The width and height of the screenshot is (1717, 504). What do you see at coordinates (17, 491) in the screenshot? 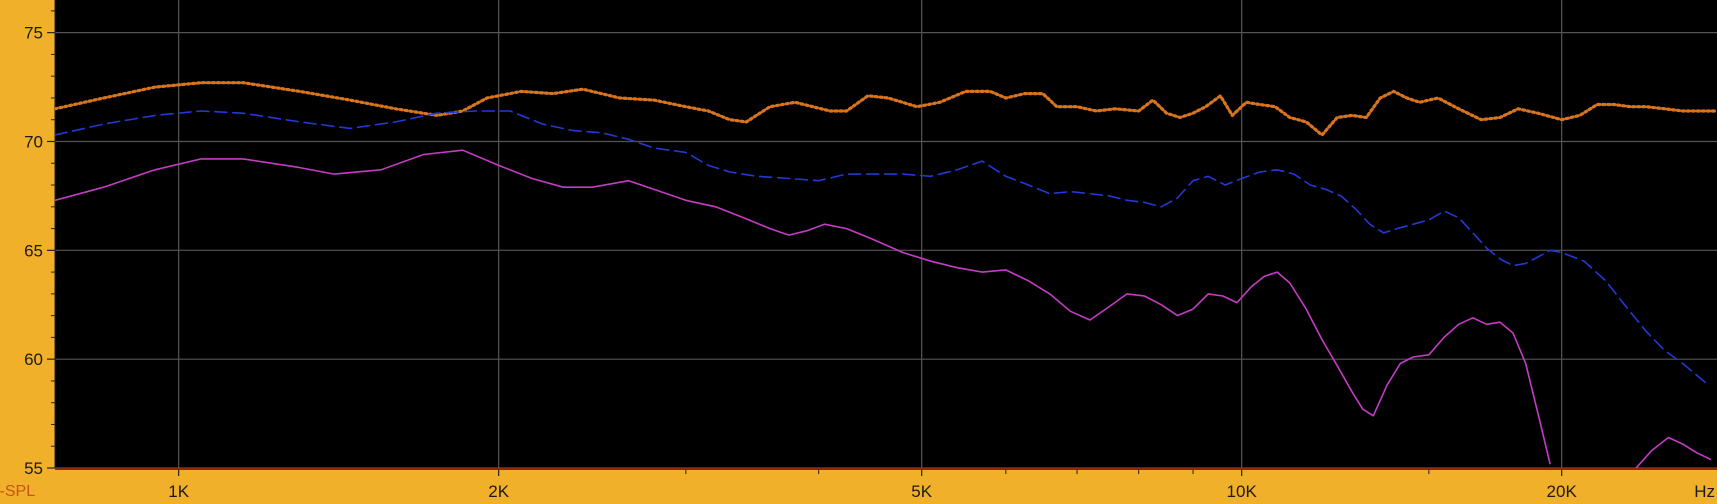
I see `y-axis-label: l-SPL` at bounding box center [17, 491].